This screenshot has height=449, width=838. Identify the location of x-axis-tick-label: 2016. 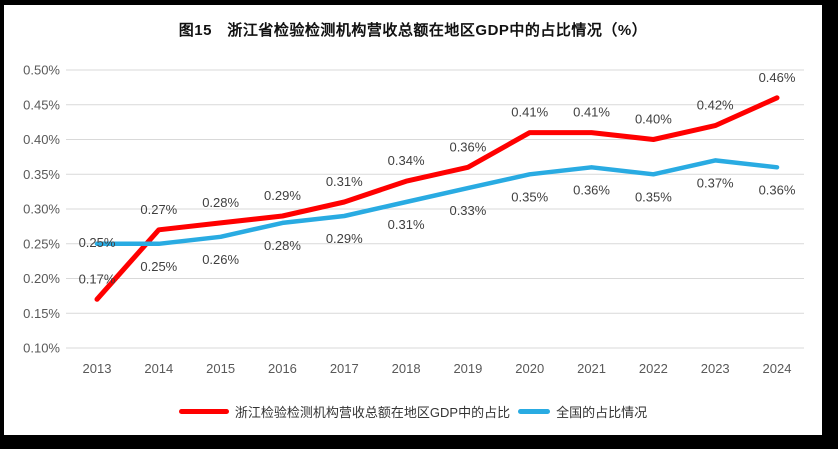
(282, 368).